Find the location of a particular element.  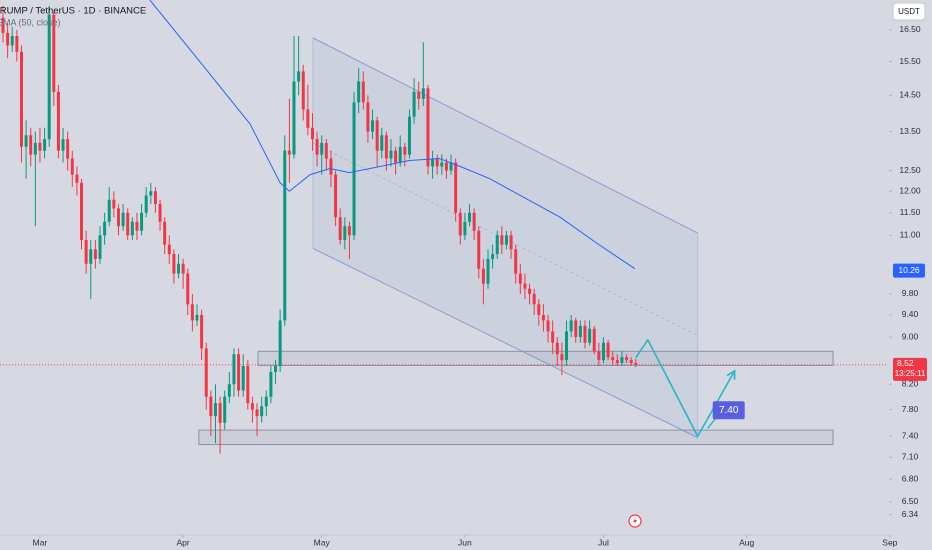

y-tick-label: 9.40 is located at coordinates (910, 314).